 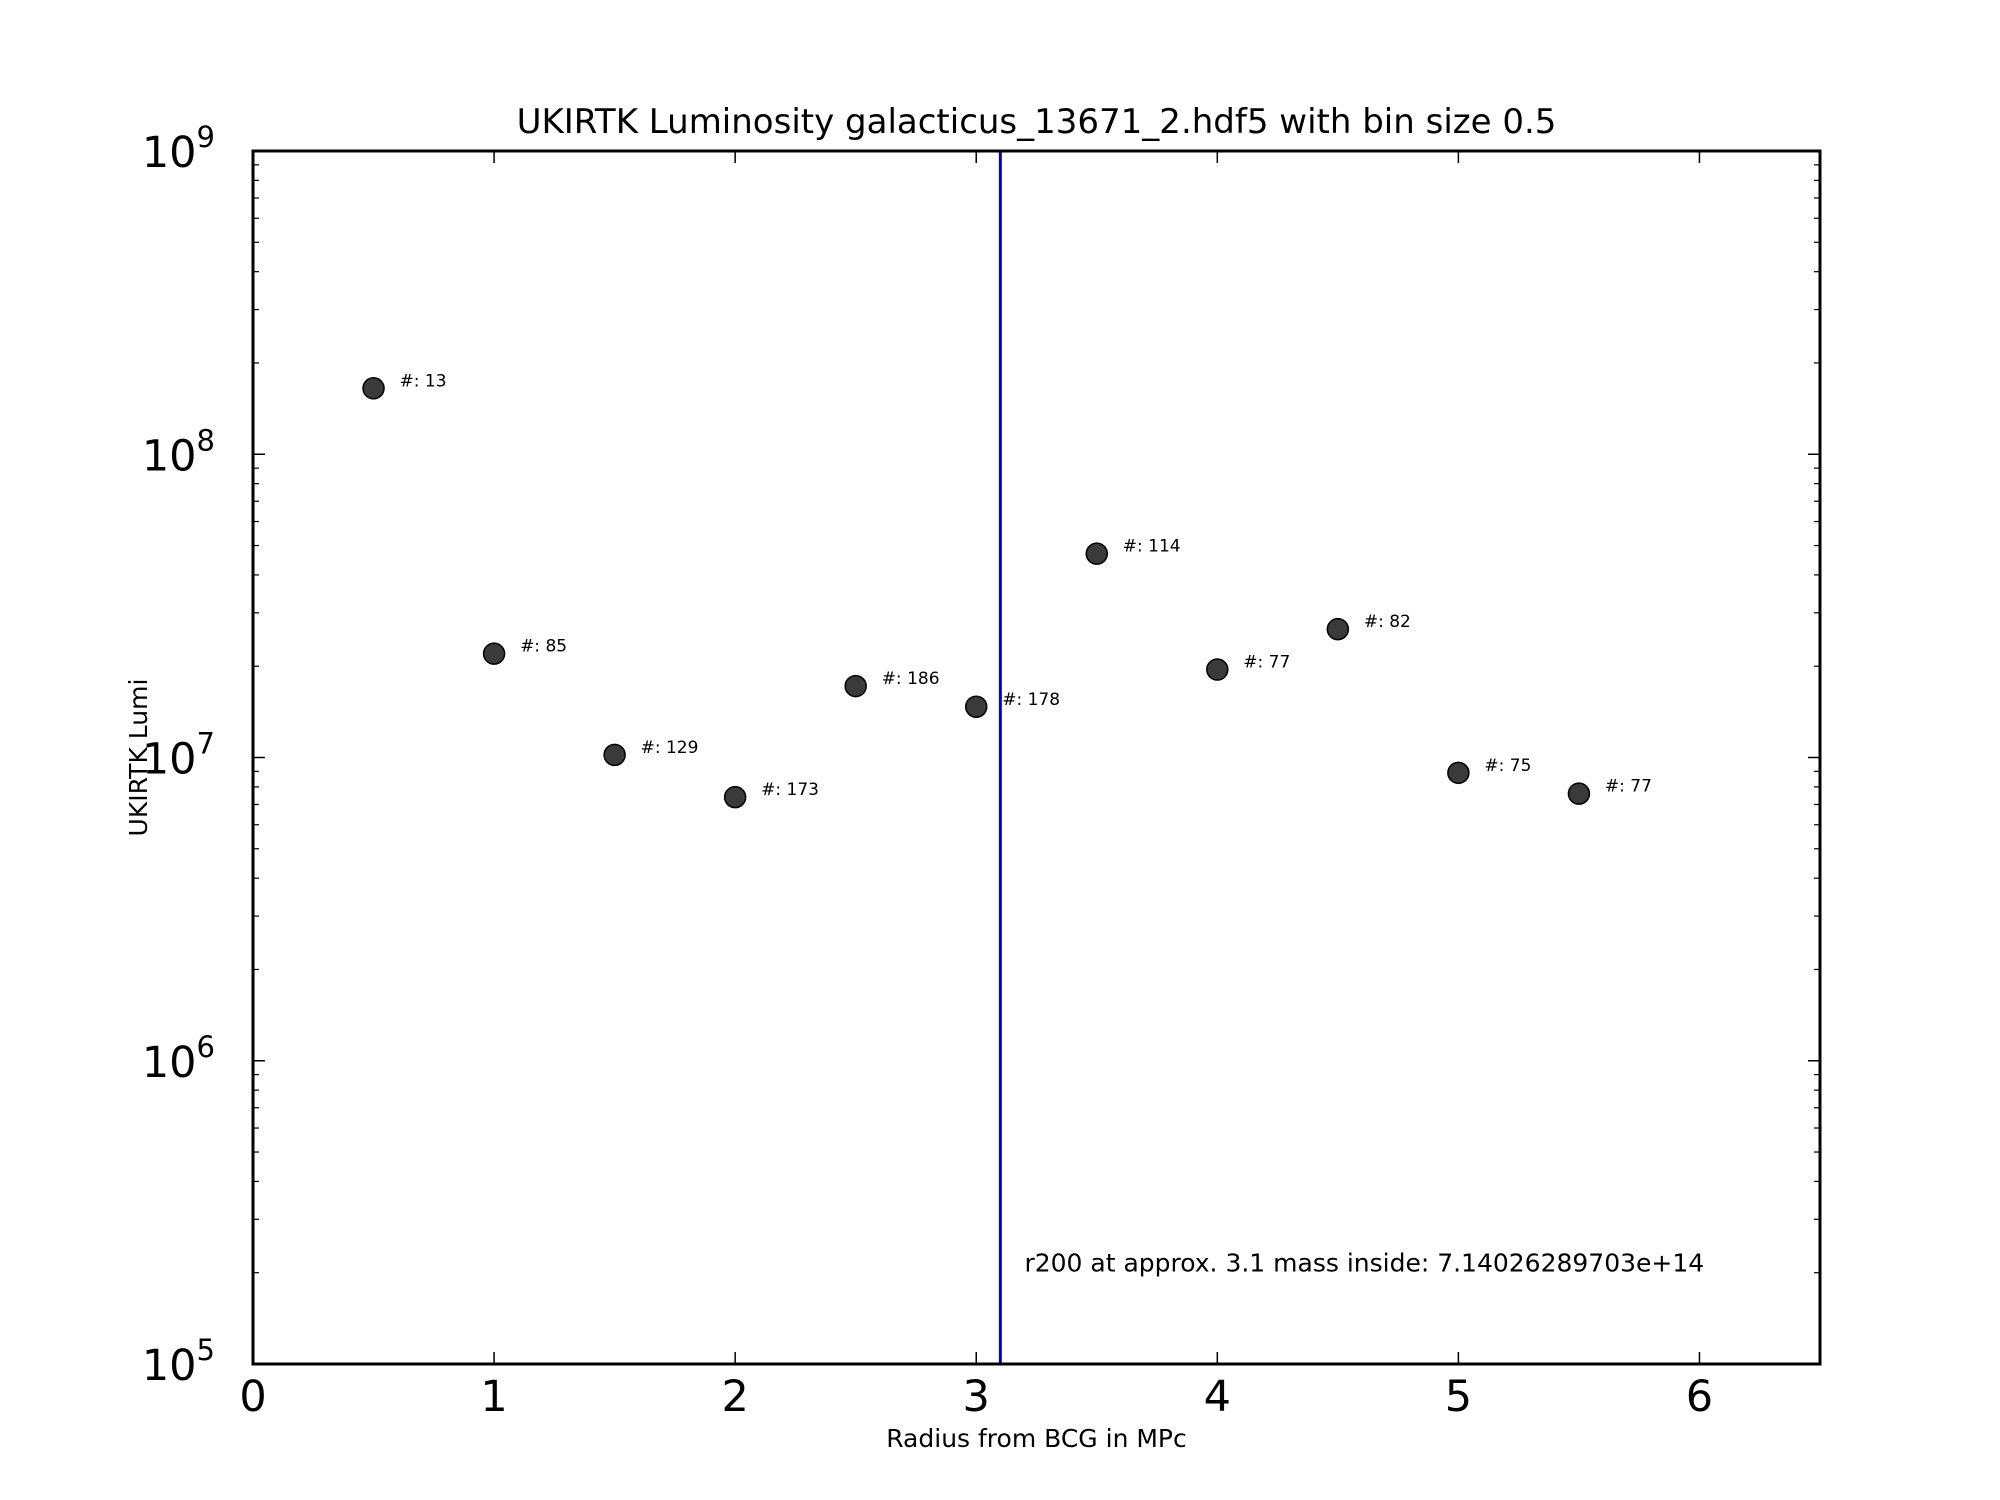 I want to click on y-tick-label: 10⁹, so click(x=178, y=149).